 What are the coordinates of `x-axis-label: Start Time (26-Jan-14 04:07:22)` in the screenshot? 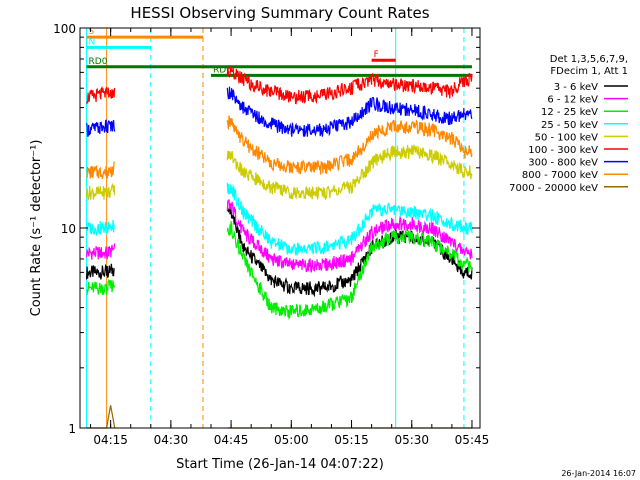 It's located at (280, 464).